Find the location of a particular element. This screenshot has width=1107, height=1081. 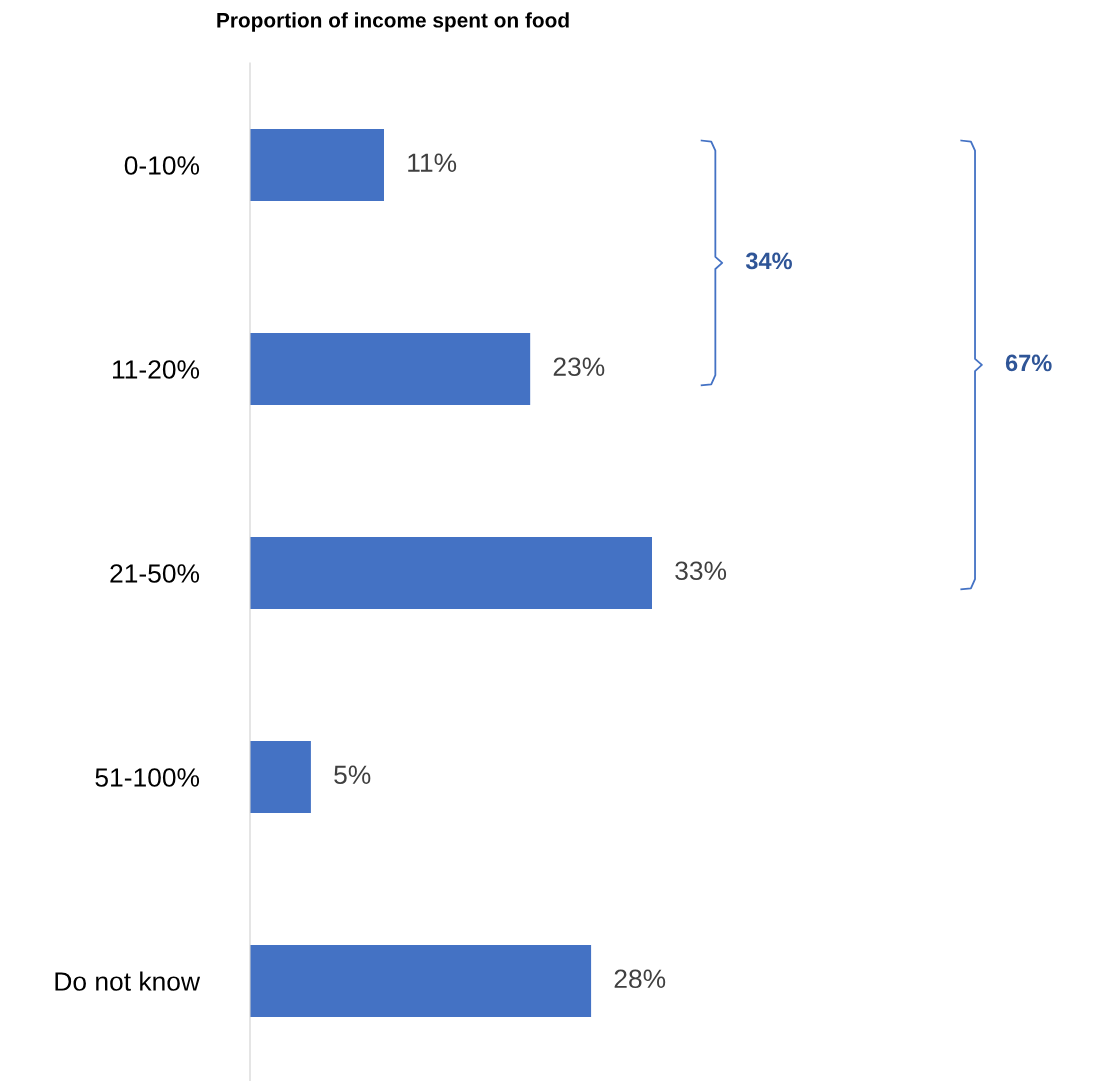

y-tick-label: 51-100% is located at coordinates (147, 777).